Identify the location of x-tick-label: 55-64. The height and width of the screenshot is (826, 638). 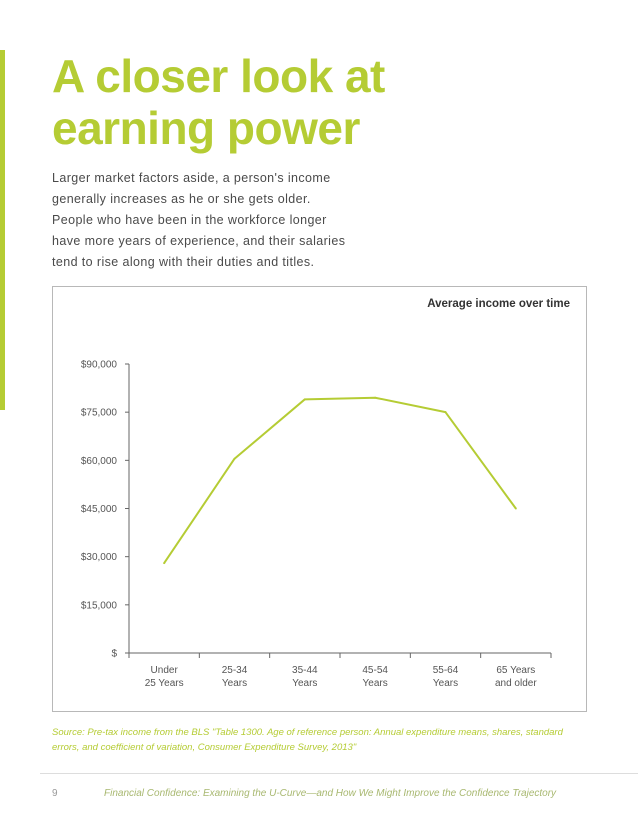
(446, 670).